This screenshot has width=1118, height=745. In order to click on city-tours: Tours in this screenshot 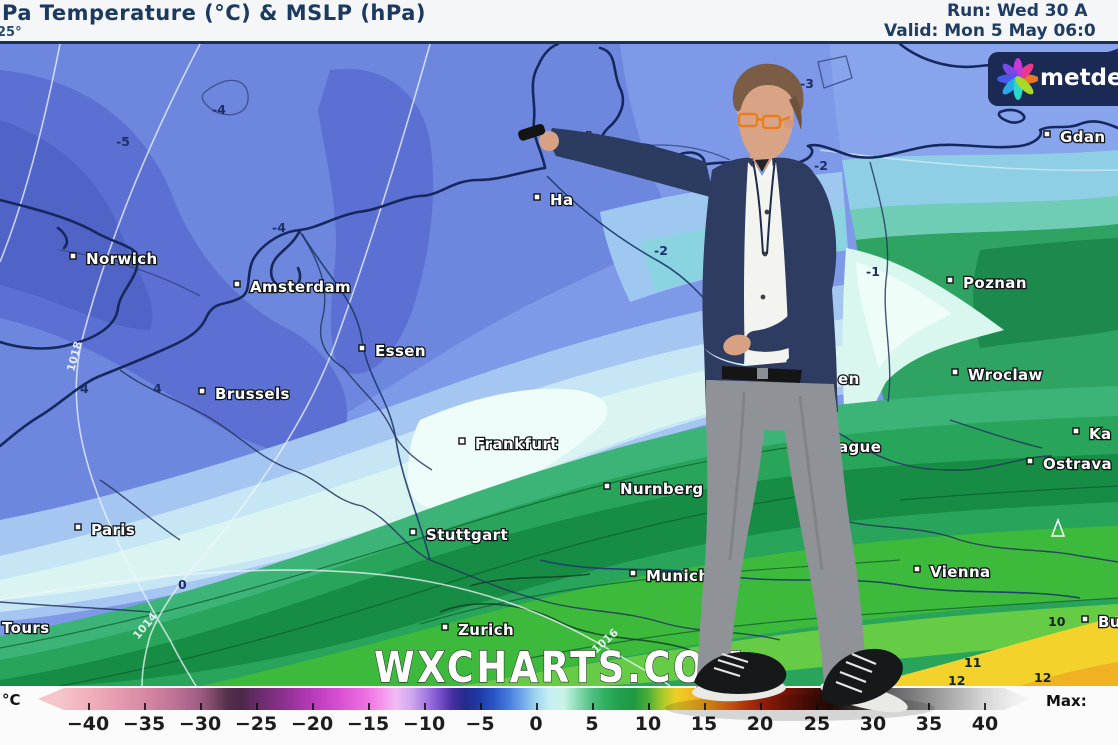, I will do `click(26, 628)`.